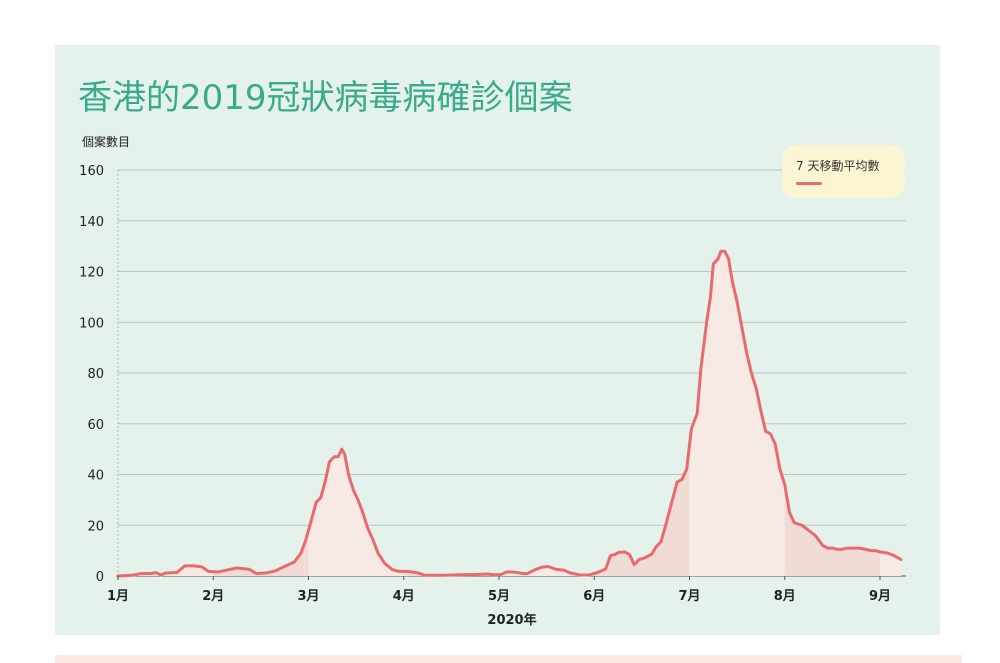 This screenshot has width=1000, height=663. Describe the element at coordinates (499, 596) in the screenshot. I see `x-tick-label: 5月` at that location.